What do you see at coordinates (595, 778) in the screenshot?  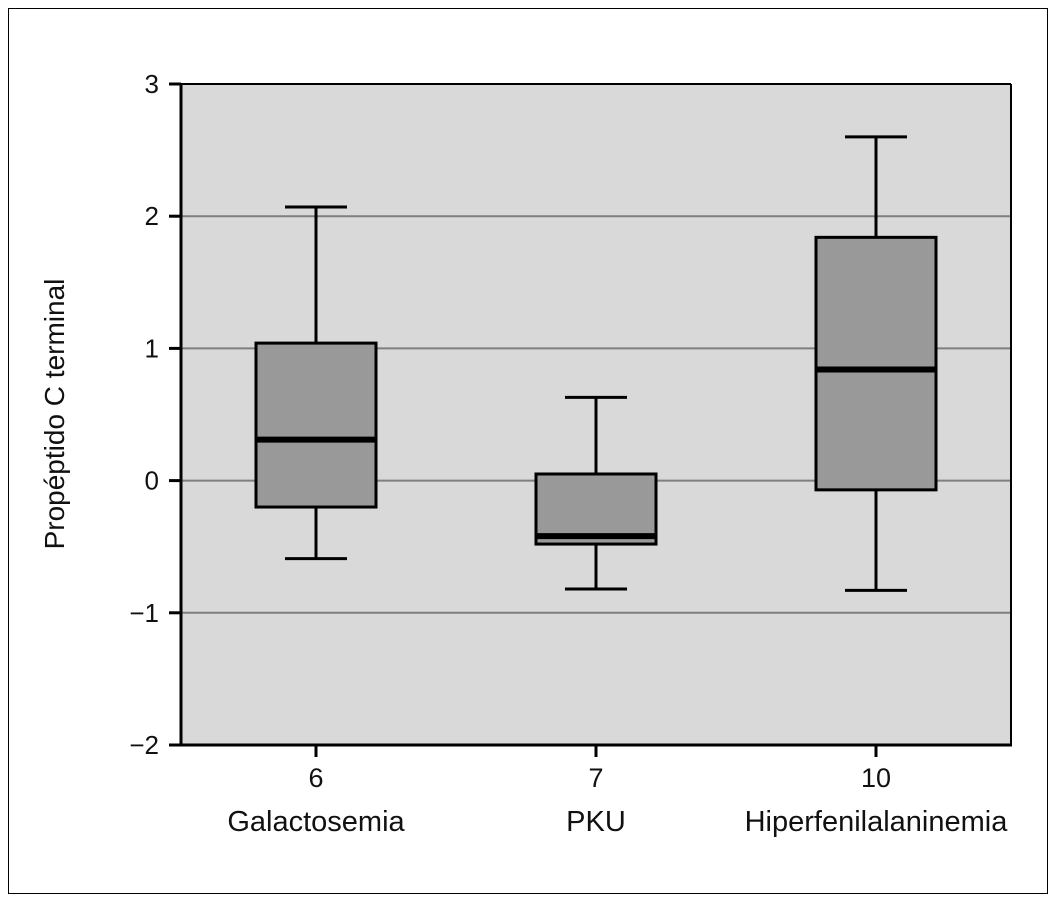 I see `x-category-count: 7` at bounding box center [595, 778].